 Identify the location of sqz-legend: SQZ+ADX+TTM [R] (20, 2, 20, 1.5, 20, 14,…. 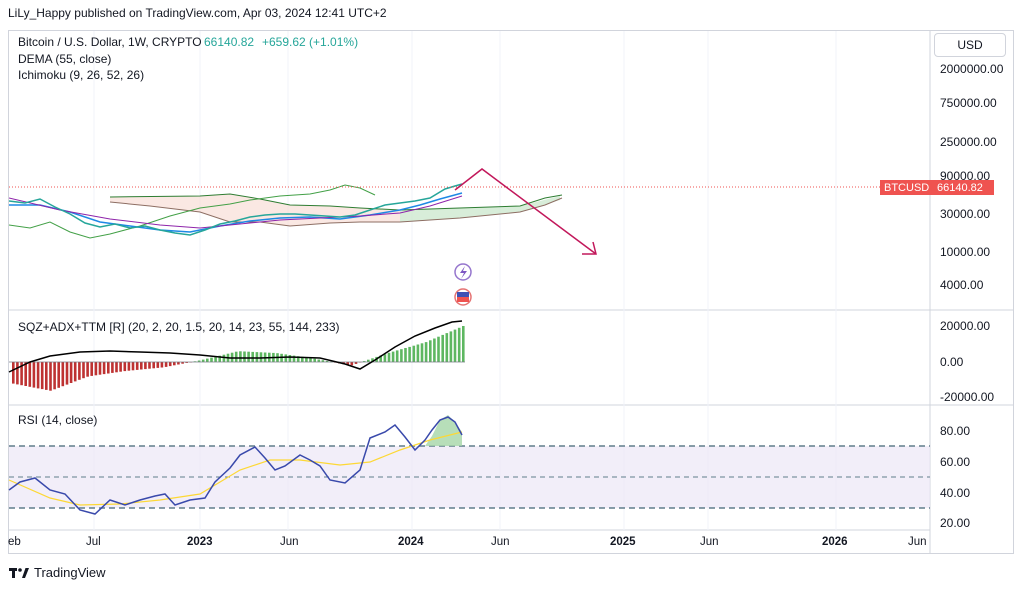
(179, 327).